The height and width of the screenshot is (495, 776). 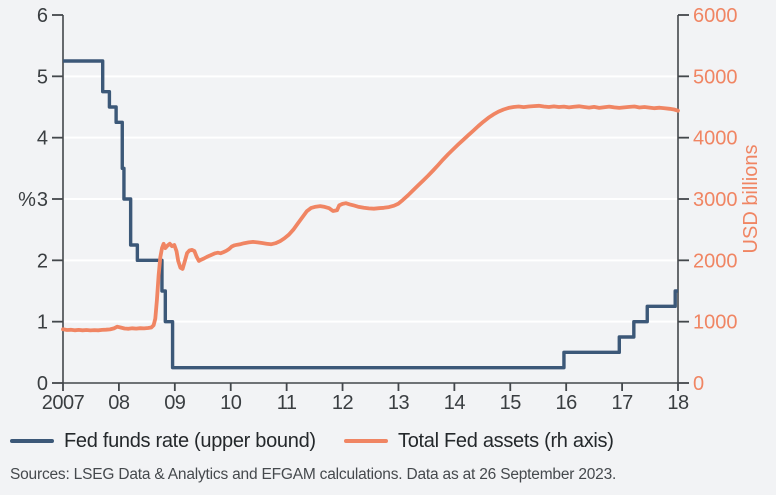 I want to click on x-tick-label: 18, so click(x=678, y=403).